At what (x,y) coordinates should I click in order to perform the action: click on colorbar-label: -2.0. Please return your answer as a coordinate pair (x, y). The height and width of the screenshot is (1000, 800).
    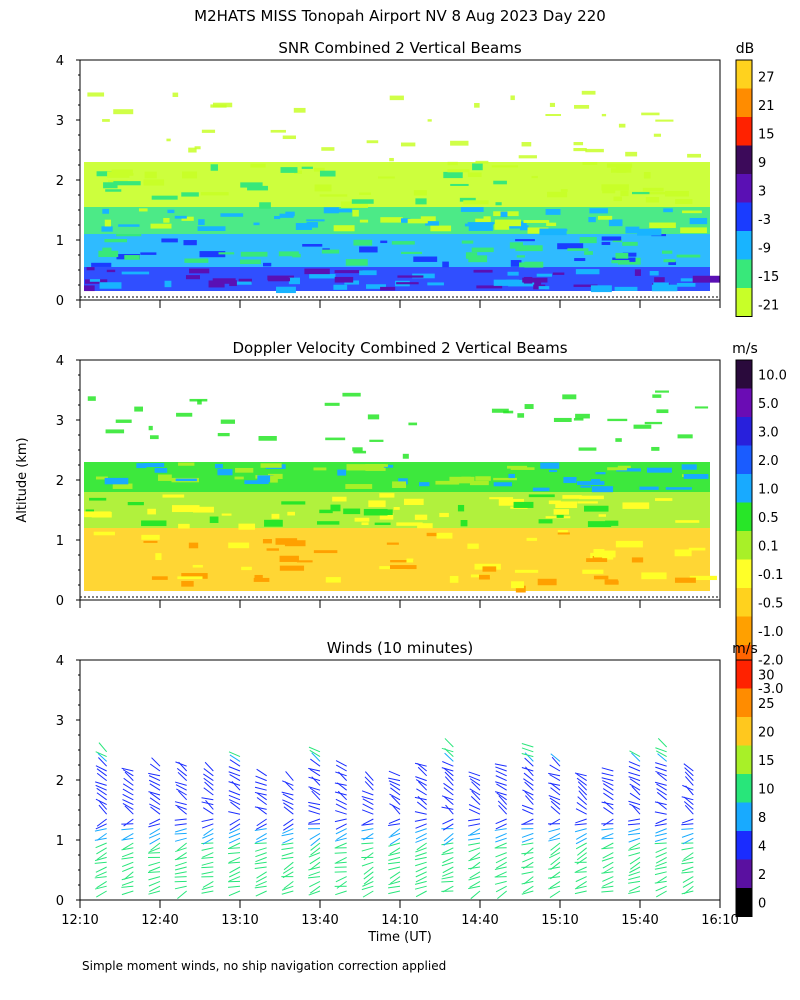
    Looking at the image, I should click on (770, 660).